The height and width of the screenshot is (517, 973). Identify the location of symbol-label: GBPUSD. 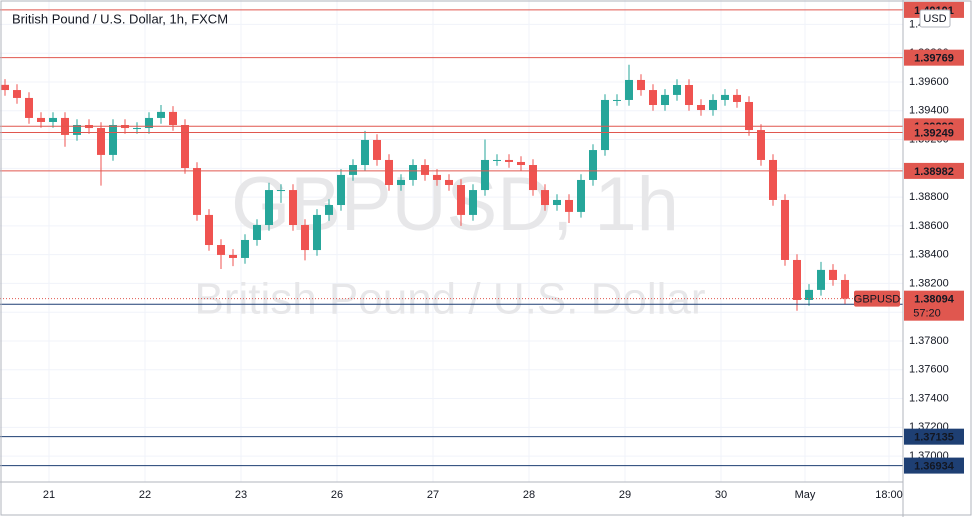
(877, 300).